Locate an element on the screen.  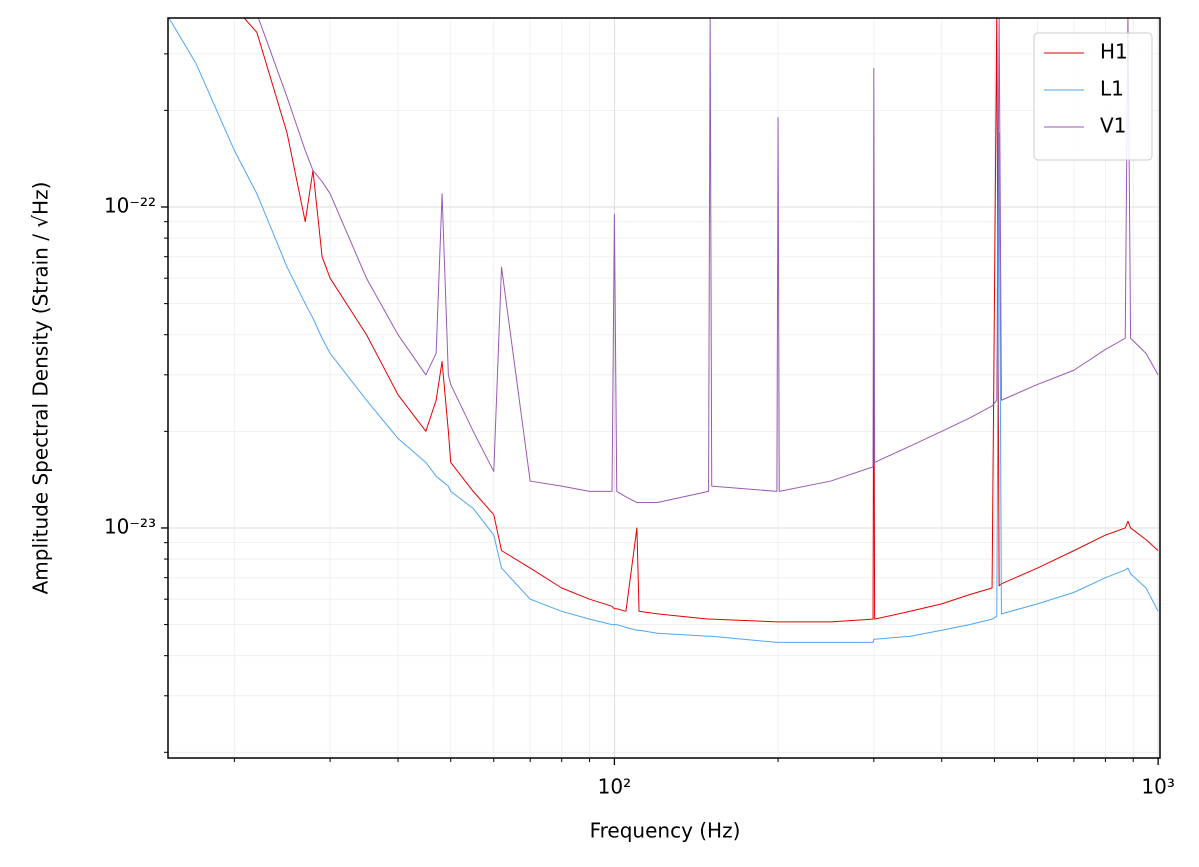
y-tick-label: 10⁻²² is located at coordinates (130, 205).